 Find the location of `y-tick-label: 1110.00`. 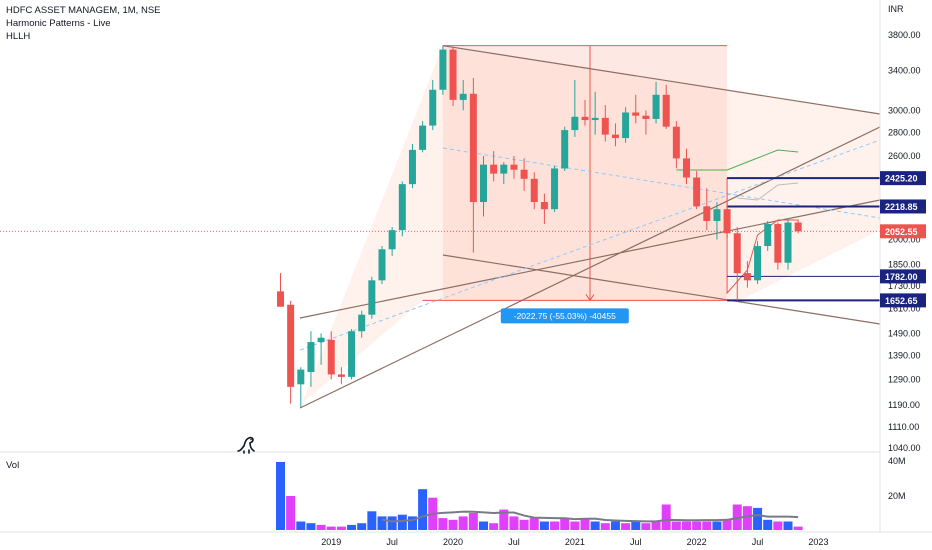

y-tick-label: 1110.00 is located at coordinates (903, 427).